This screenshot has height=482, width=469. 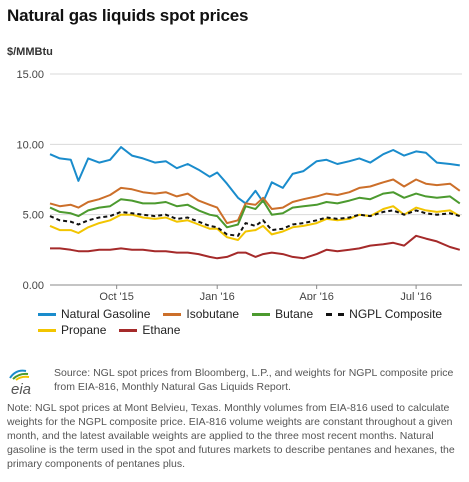 I want to click on x-axis-ticks: Oct '15 Jan '16 Apr '16 Jul '16, so click(x=265, y=292).